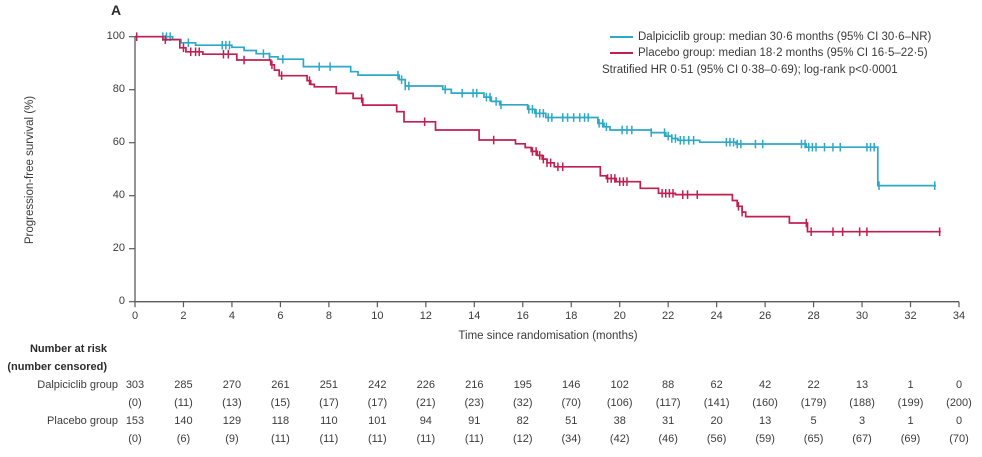 The height and width of the screenshot is (457, 982). Describe the element at coordinates (716, 316) in the screenshot. I see `x-tick-label: 24` at that location.